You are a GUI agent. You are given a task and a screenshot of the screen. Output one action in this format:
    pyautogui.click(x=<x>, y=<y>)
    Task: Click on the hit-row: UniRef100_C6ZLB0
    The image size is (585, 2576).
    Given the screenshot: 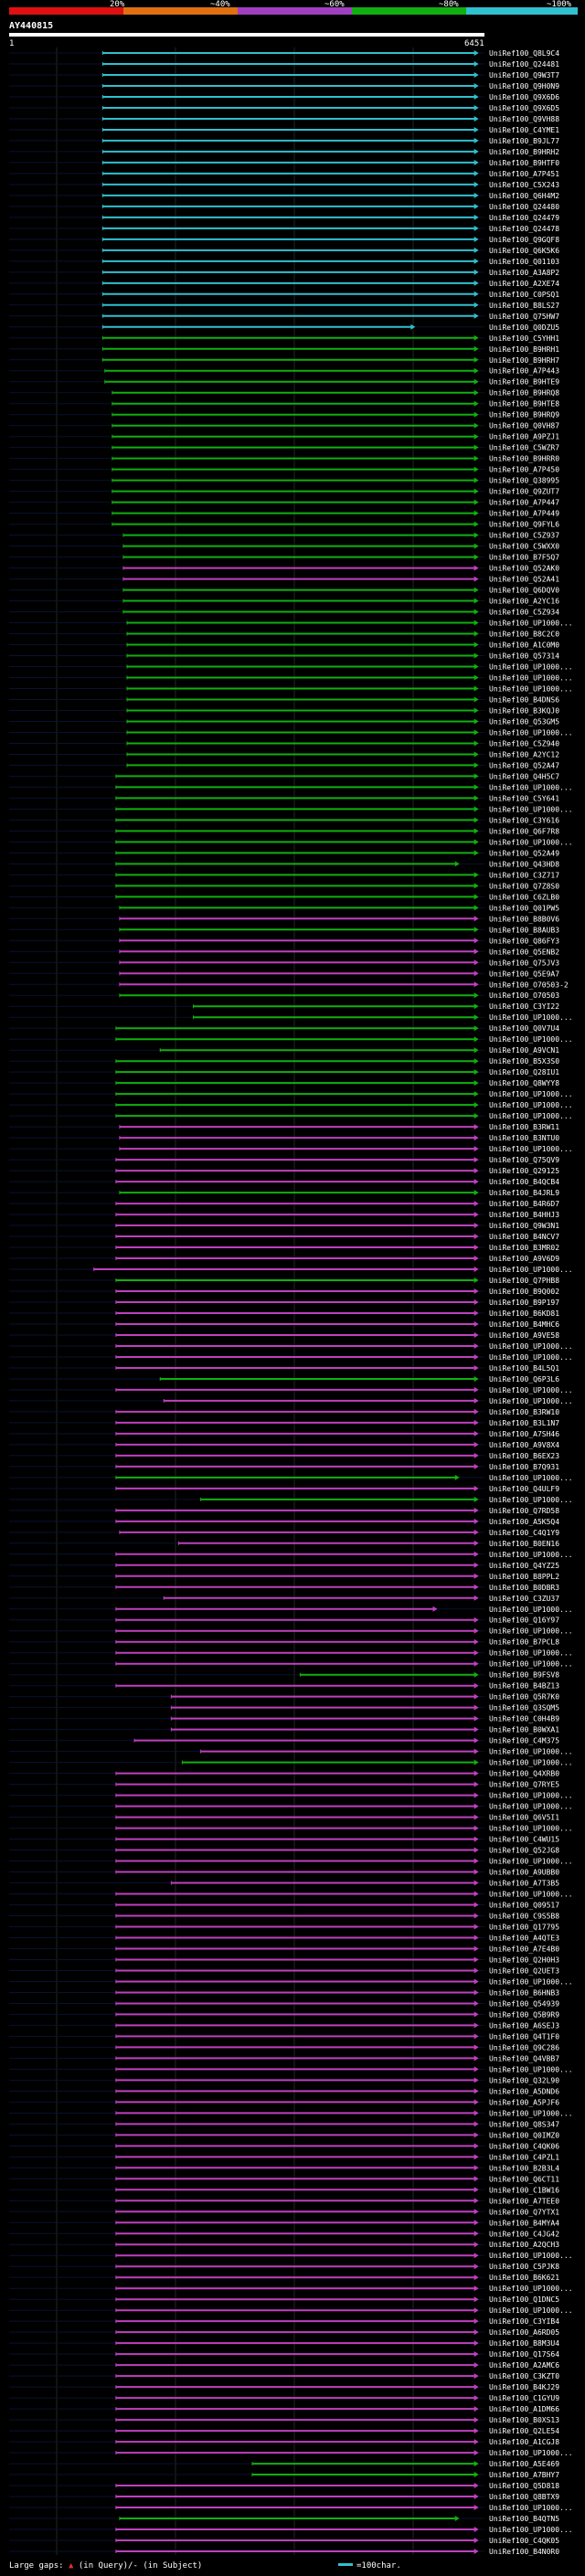 What is the action you would take?
    pyautogui.click(x=284, y=897)
    